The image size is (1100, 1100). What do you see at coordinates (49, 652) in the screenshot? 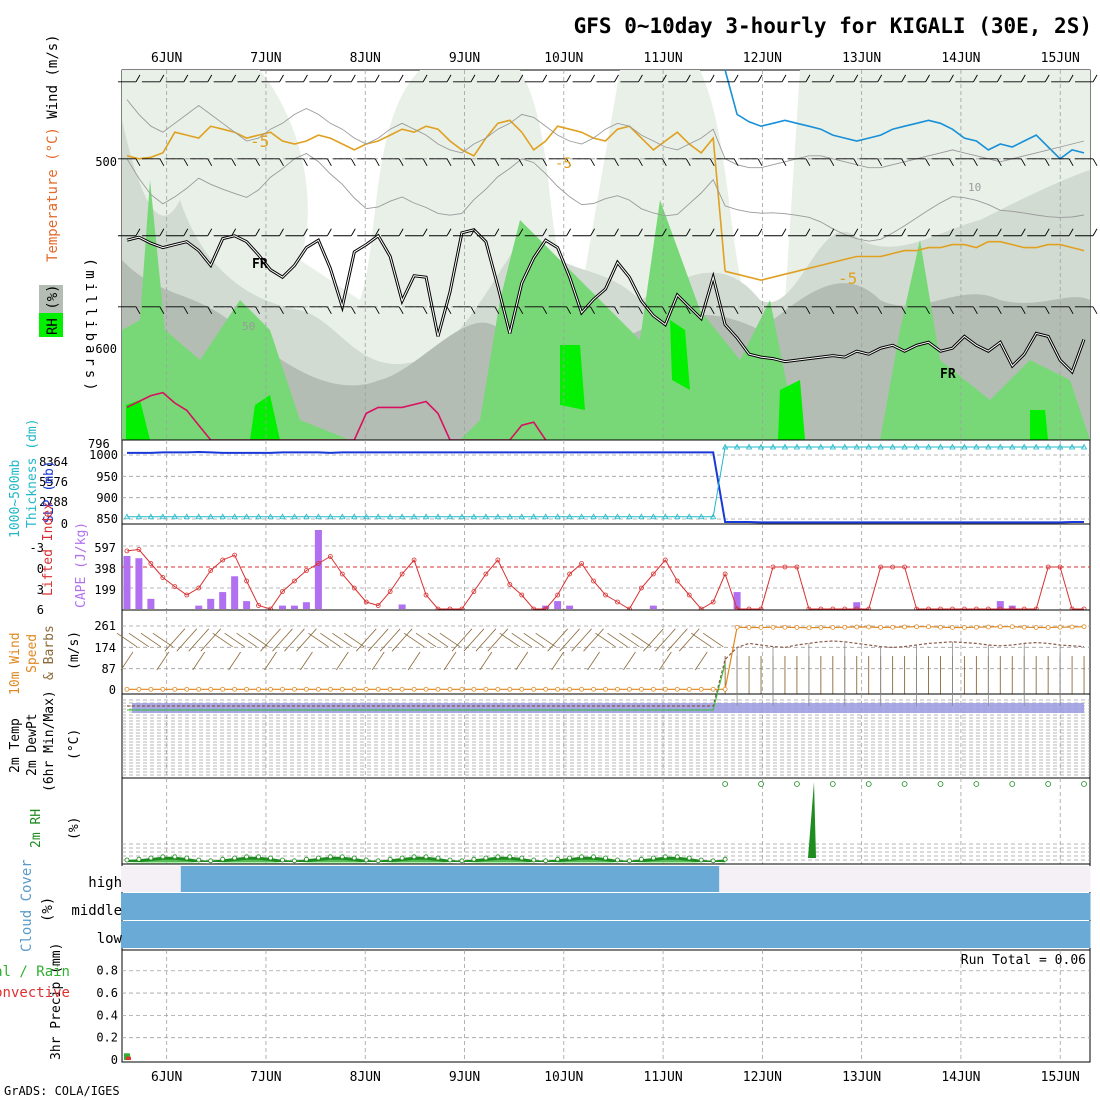
I see `wind-ylabel-3: & Barbs` at bounding box center [49, 652].